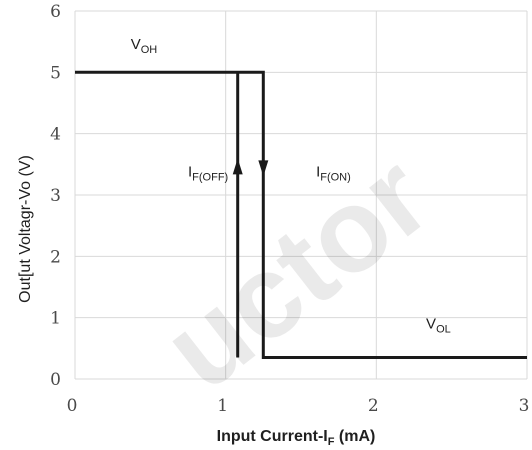 The image size is (532, 450). Describe the element at coordinates (72, 406) in the screenshot. I see `x-tick-label-0: 0` at that location.